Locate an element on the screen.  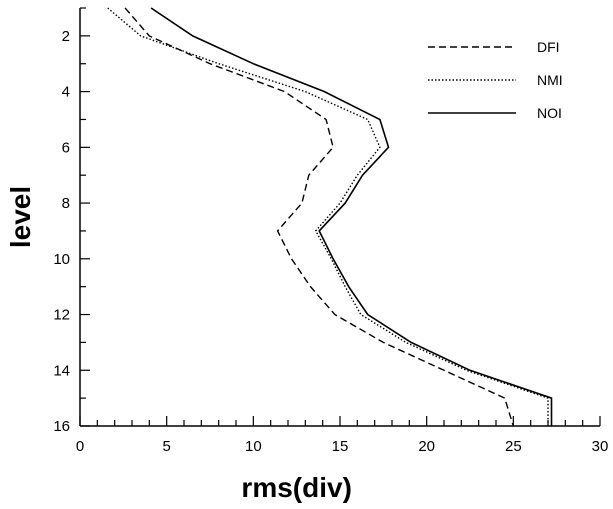
y-tick-label: 6 is located at coordinates (66, 147).